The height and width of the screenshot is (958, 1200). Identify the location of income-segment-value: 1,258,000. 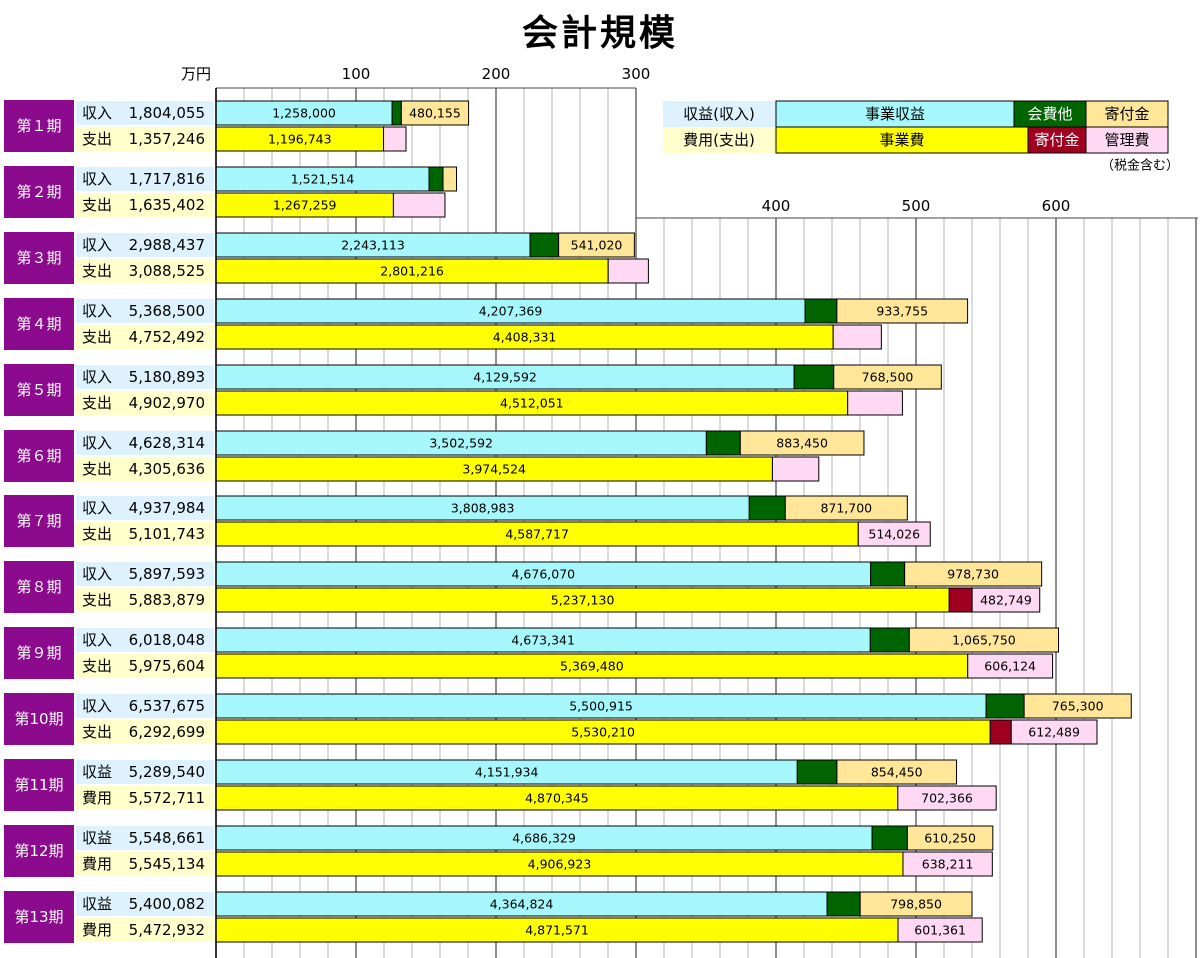
(304, 113).